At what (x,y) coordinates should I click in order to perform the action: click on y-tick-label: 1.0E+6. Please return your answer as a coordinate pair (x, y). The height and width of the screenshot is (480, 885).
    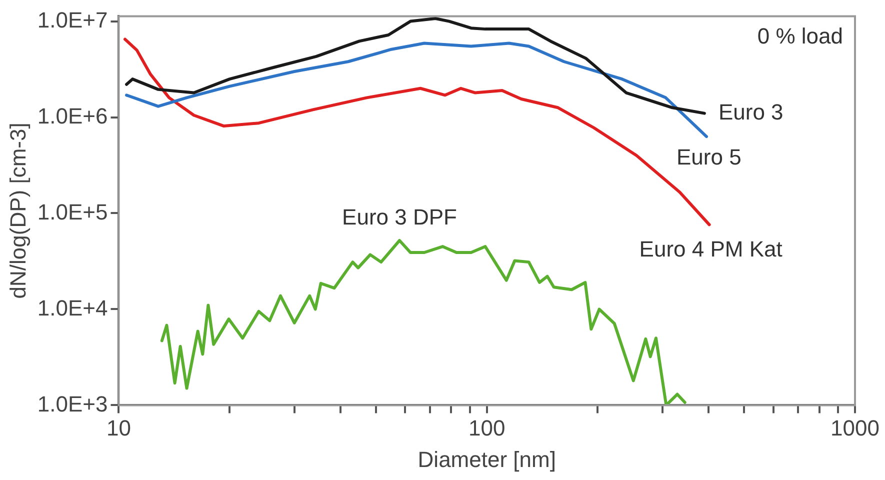
    Looking at the image, I should click on (72, 115).